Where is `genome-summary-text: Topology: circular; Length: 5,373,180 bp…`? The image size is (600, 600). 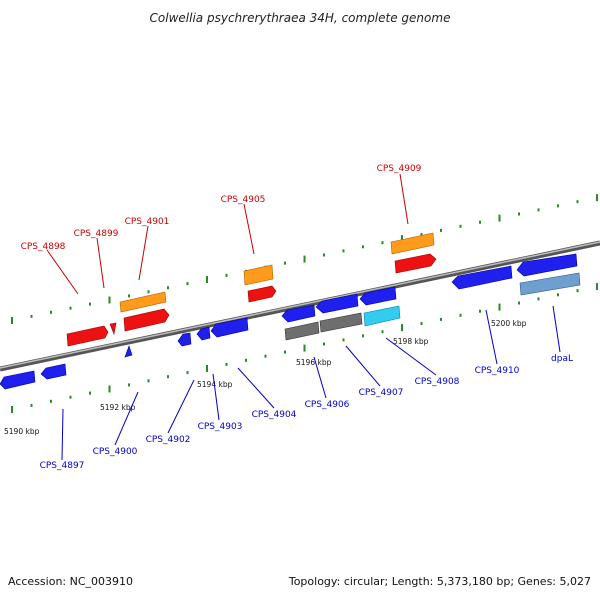
genome-summary-text: Topology: circular; Length: 5,373,180 bp… is located at coordinates (439, 581).